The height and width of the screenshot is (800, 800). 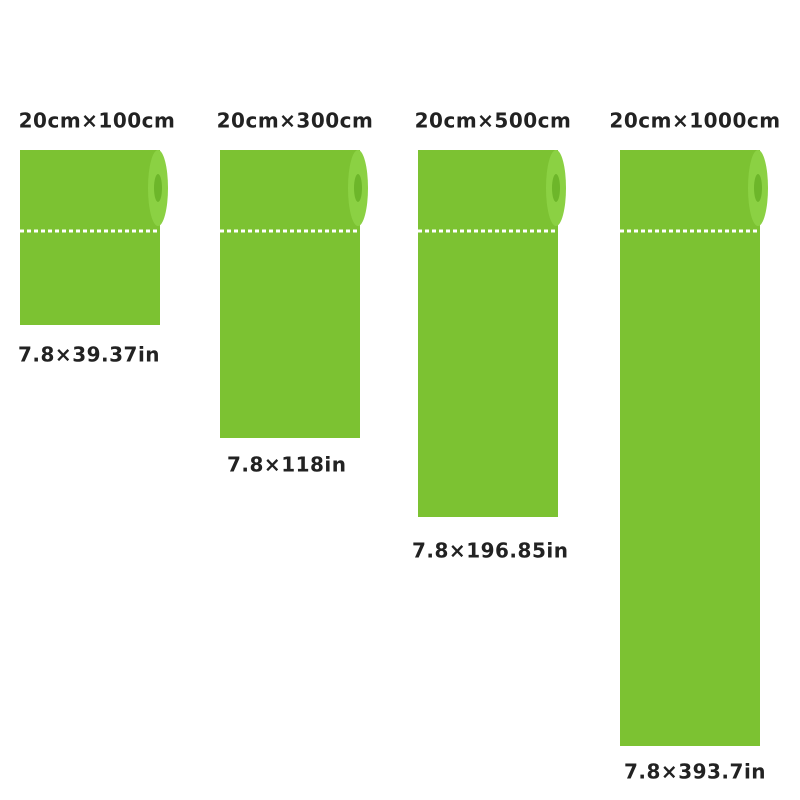 What do you see at coordinates (490, 551) in the screenshot?
I see `size-in-label: 7.8×196.85in` at bounding box center [490, 551].